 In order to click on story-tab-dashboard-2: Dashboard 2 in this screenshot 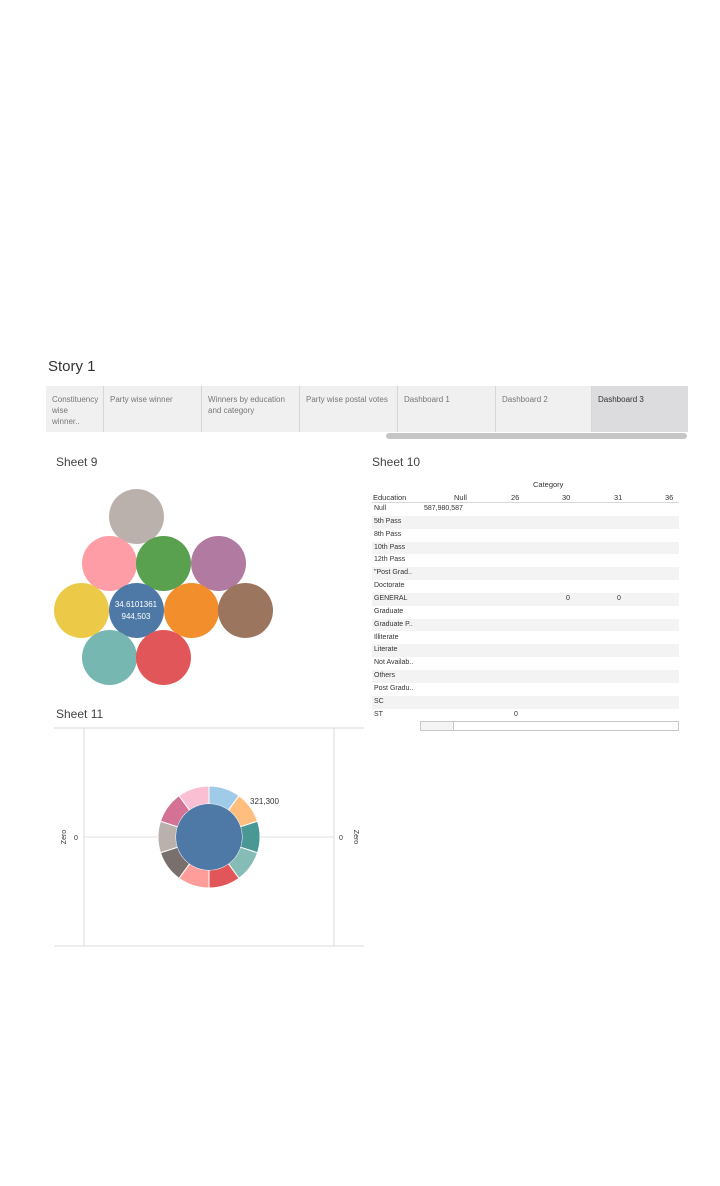, I will do `click(544, 409)`.